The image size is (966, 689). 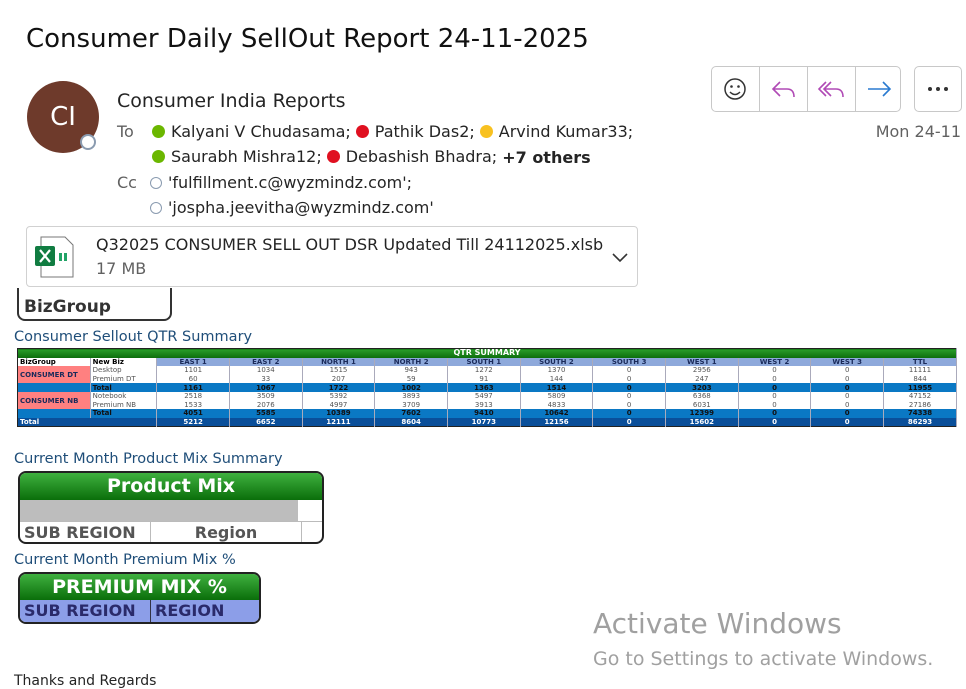 I want to click on data-row: Premium DT 60 33 207 59 91 144 0 247 0 0 844, so click(x=487, y=379).